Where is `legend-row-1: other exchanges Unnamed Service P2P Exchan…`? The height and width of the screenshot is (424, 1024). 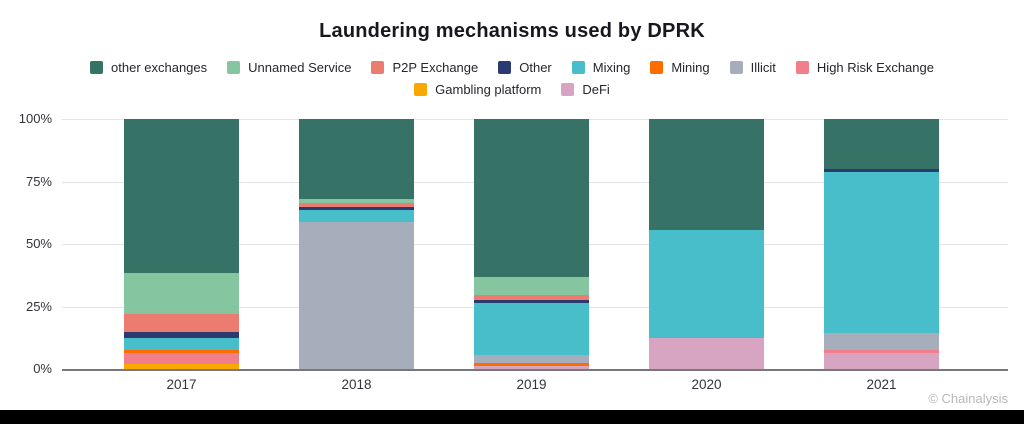
legend-row-1: other exchanges Unnamed Service P2P Exchan… is located at coordinates (512, 67).